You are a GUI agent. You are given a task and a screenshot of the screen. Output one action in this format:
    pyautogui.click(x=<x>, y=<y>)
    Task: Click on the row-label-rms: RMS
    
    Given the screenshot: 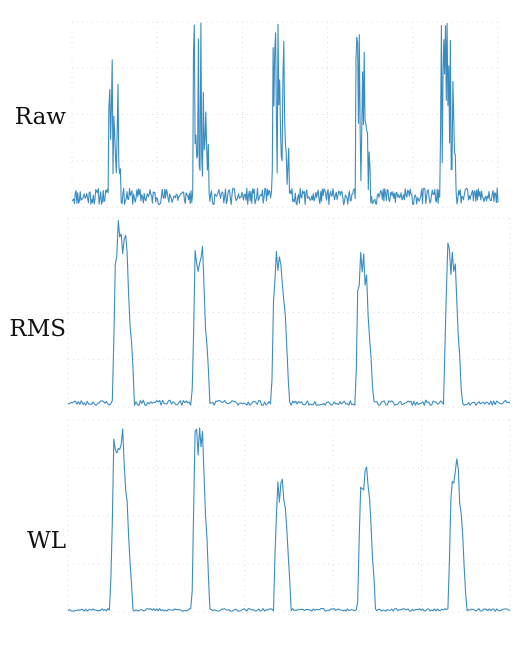 What is the action you would take?
    pyautogui.click(x=37, y=329)
    